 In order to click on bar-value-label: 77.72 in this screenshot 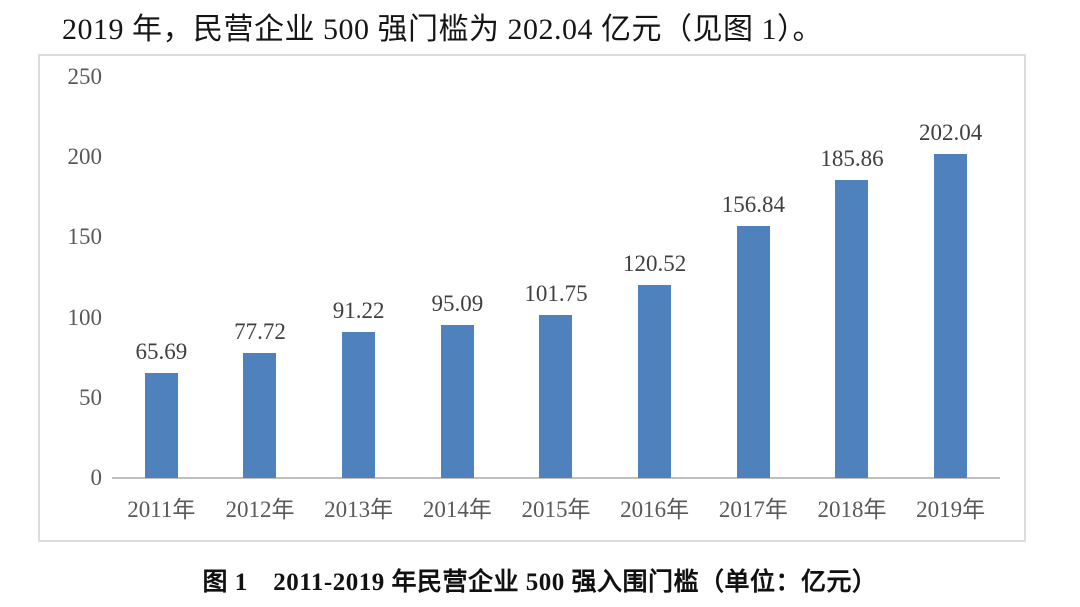, I will do `click(260, 332)`.